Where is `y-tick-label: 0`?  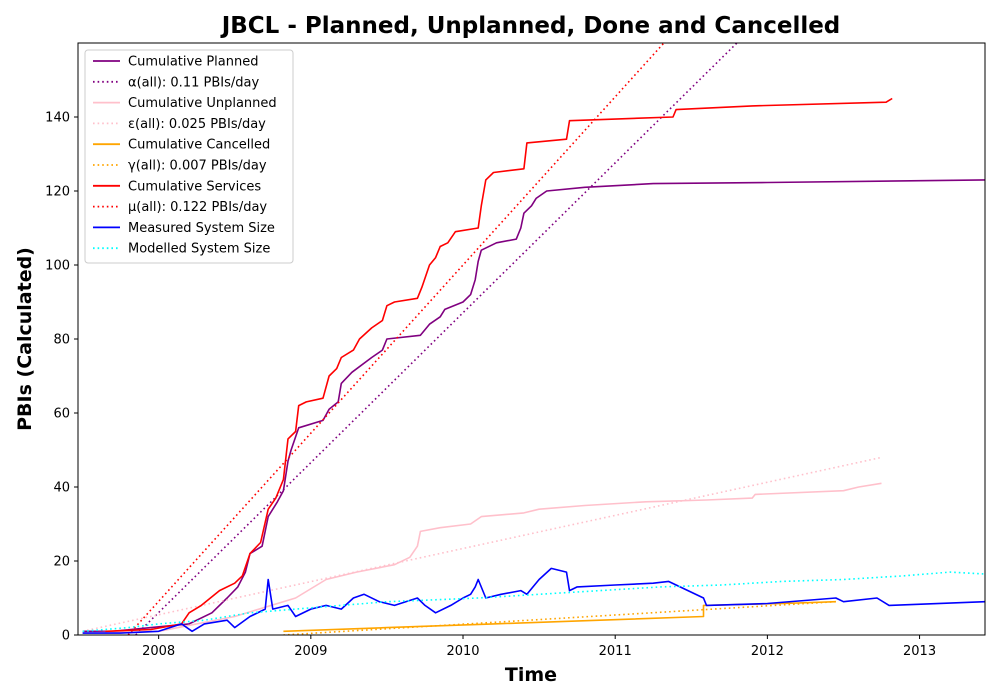 y-tick-label: 0 is located at coordinates (66, 636).